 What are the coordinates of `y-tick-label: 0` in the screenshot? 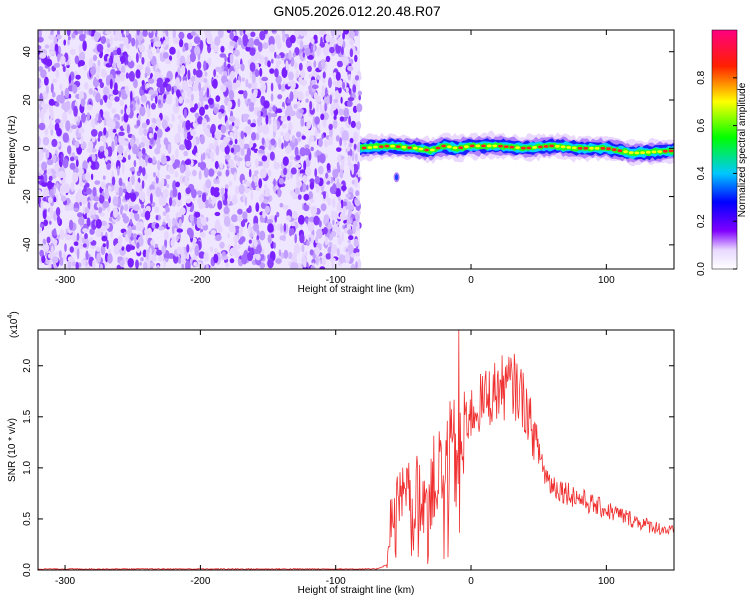 It's located at (27, 148).